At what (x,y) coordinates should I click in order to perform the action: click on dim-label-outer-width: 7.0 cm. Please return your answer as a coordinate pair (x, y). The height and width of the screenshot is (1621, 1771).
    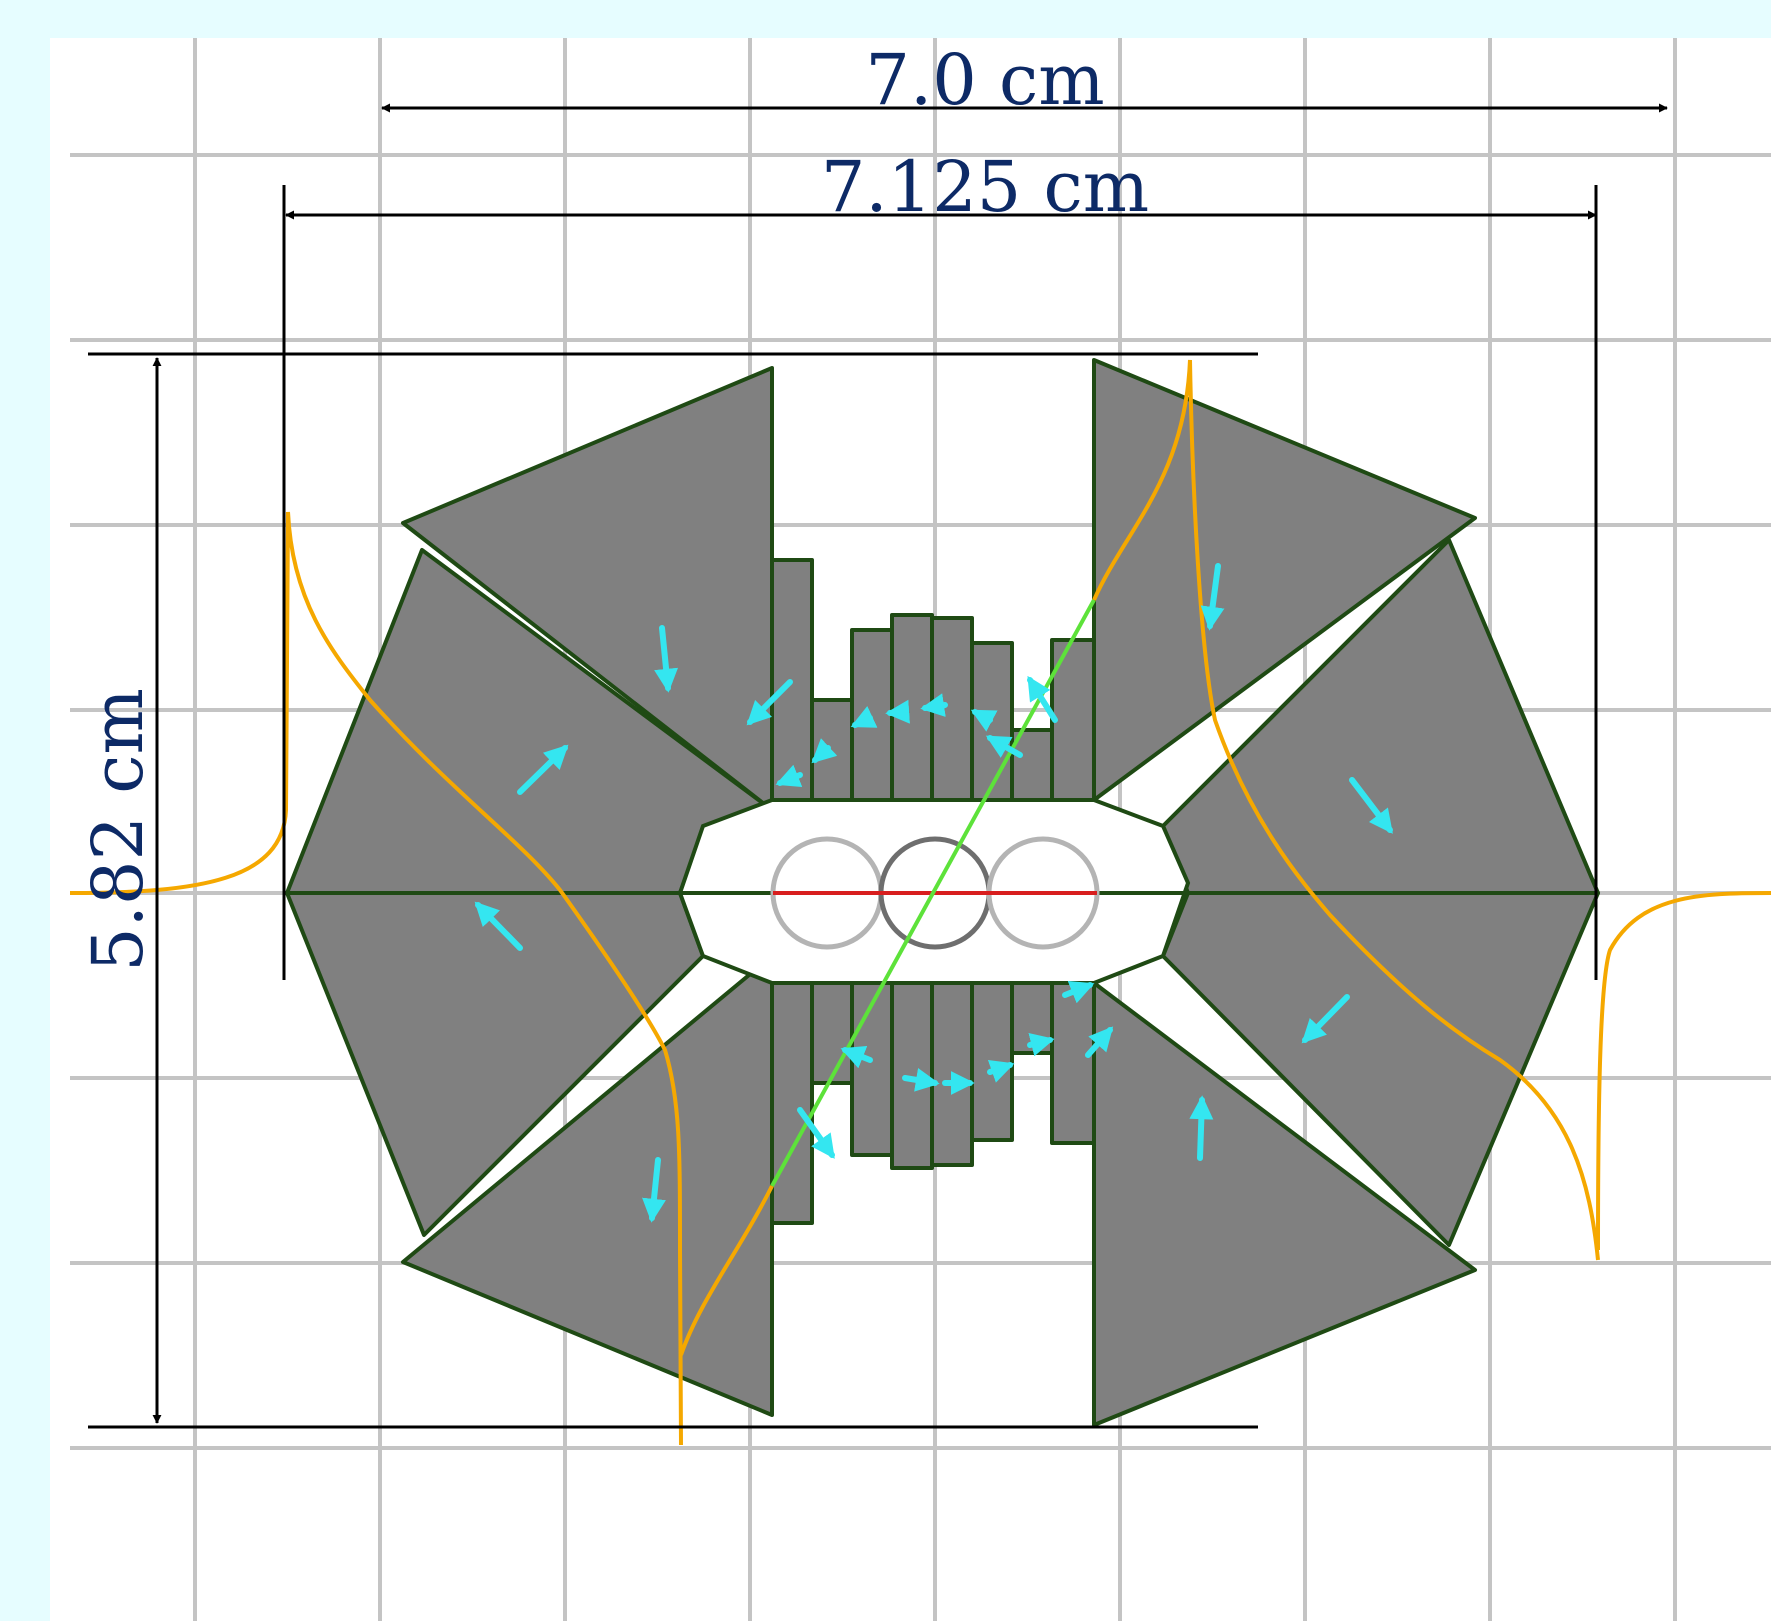
    Looking at the image, I should click on (984, 80).